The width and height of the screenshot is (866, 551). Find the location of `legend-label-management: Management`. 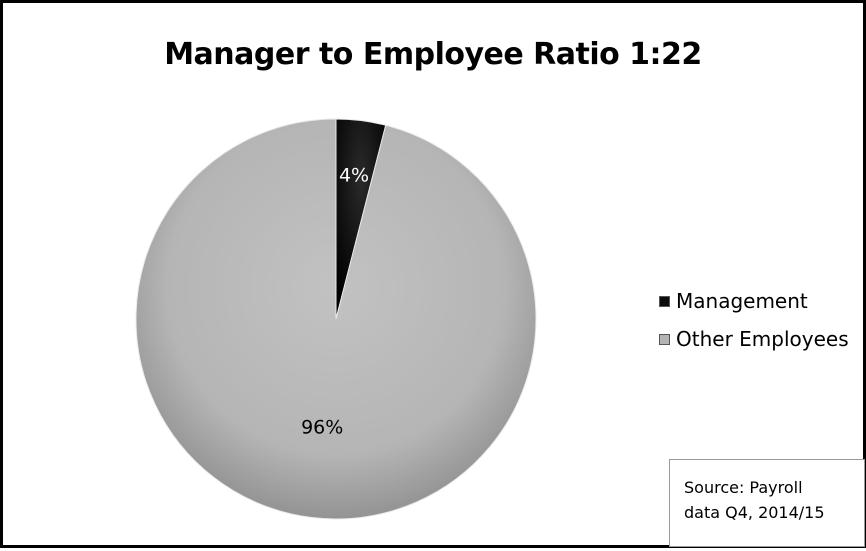

legend-label-management: Management is located at coordinates (742, 301).